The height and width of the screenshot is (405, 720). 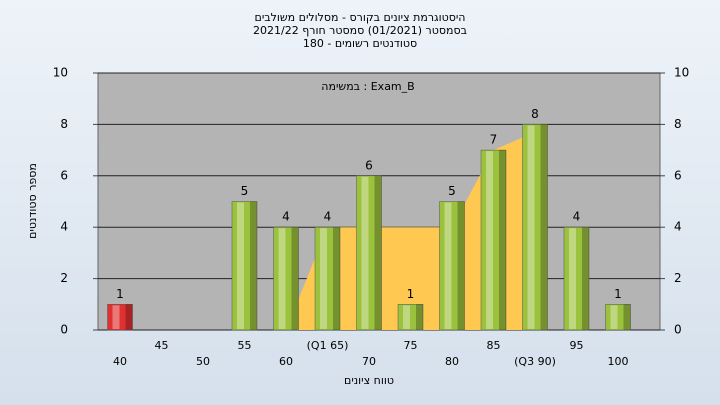 What do you see at coordinates (245, 345) in the screenshot?
I see `x-tick-label: 55` at bounding box center [245, 345].